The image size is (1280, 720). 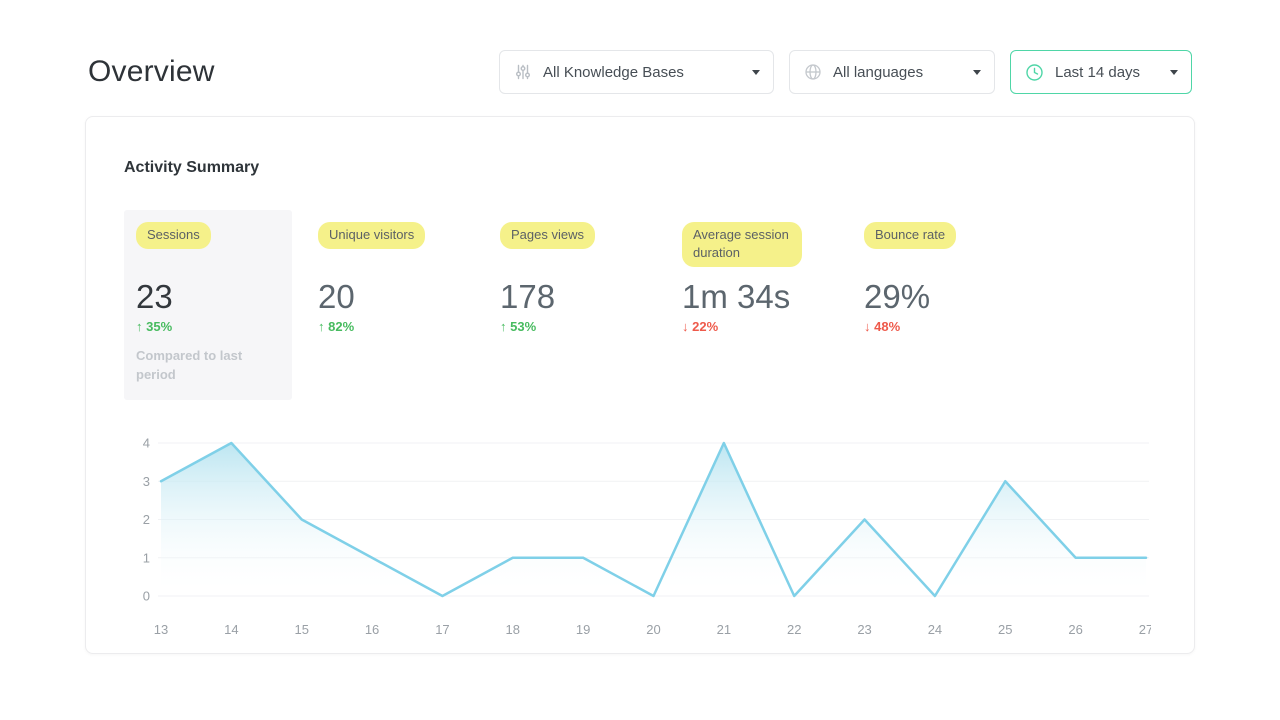 I want to click on globe-icon, so click(x=813, y=72).